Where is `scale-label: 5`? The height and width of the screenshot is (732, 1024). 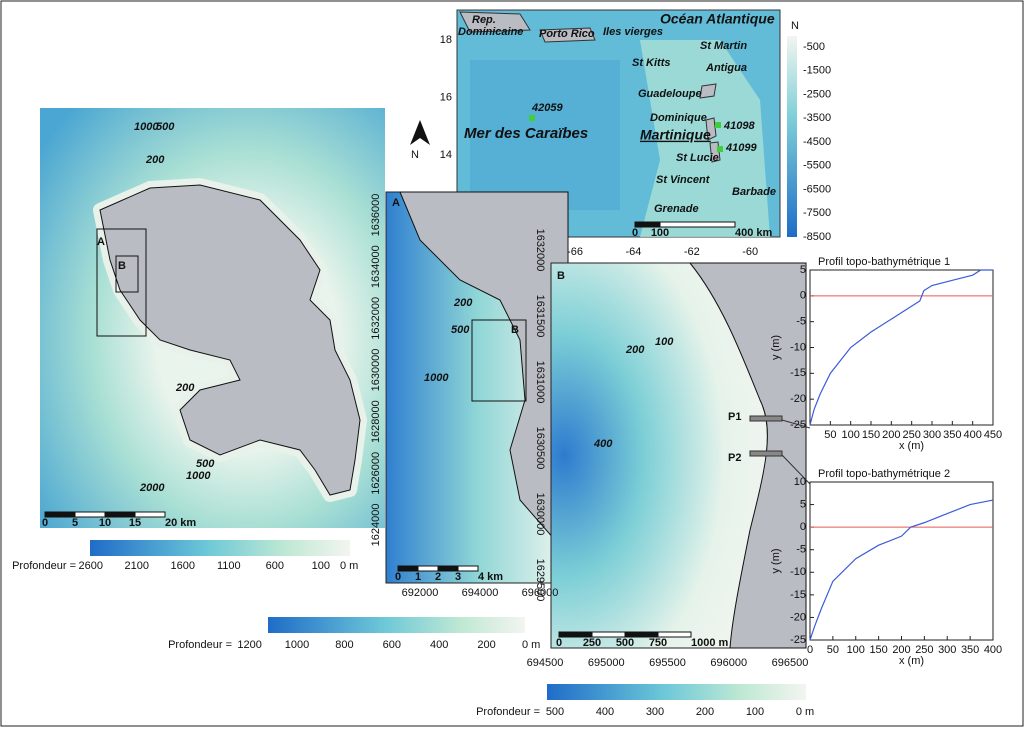
scale-label: 5 is located at coordinates (75, 523).